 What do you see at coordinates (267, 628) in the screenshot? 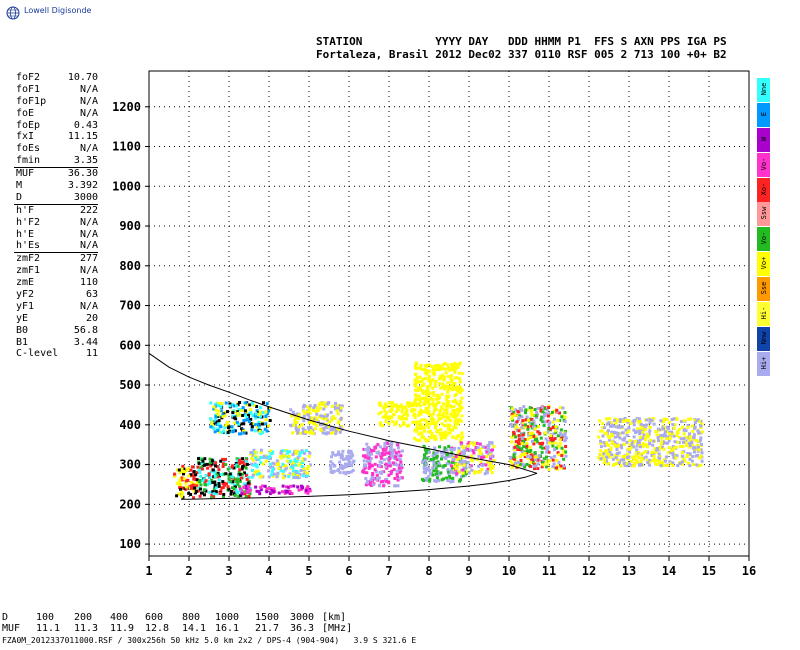
I see `muf-value: 21.7` at bounding box center [267, 628].